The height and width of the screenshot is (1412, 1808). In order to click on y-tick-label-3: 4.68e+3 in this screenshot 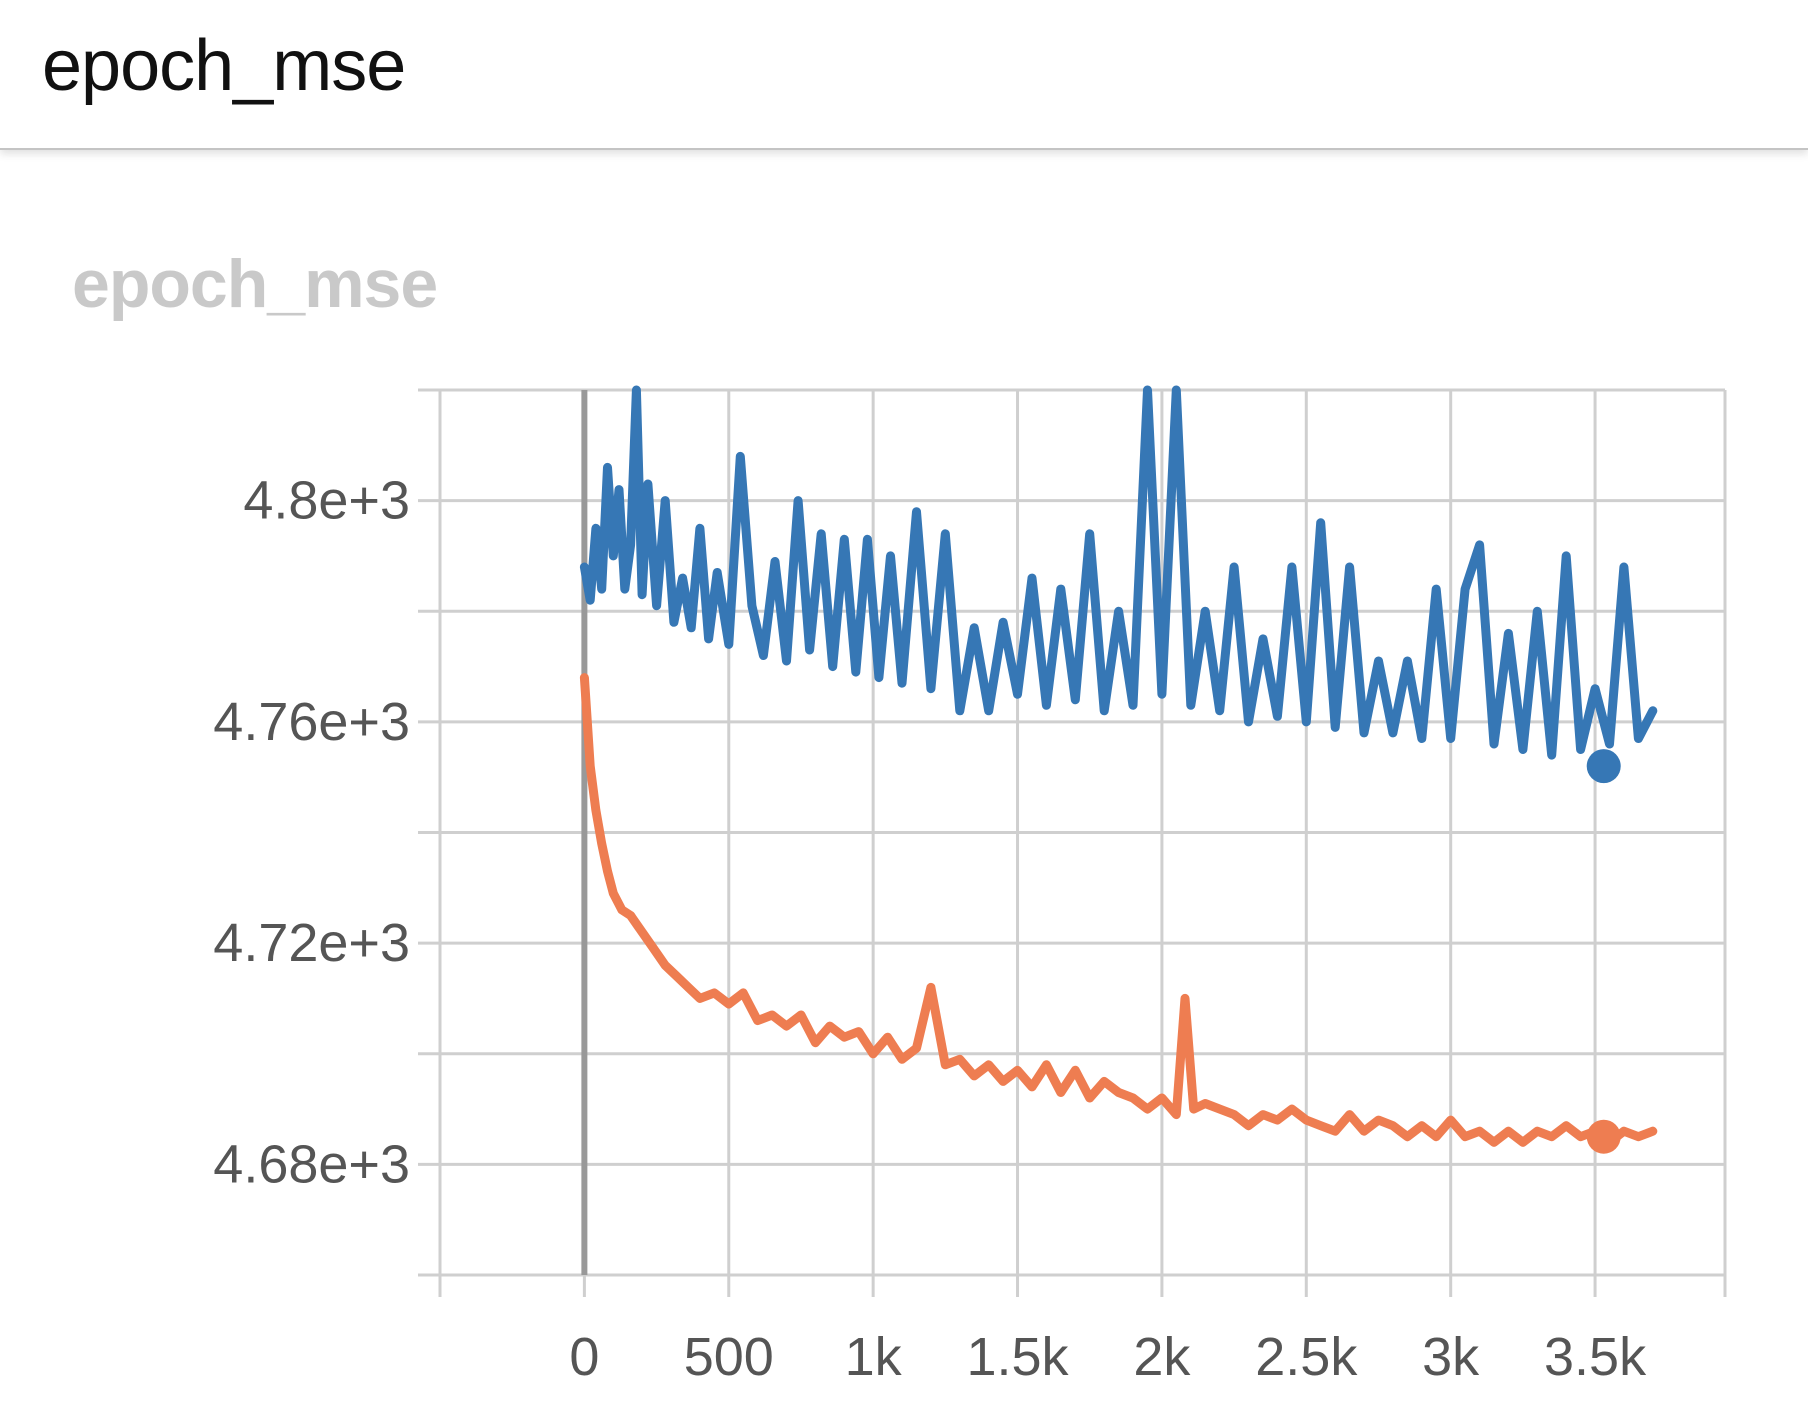, I will do `click(311, 1164)`.